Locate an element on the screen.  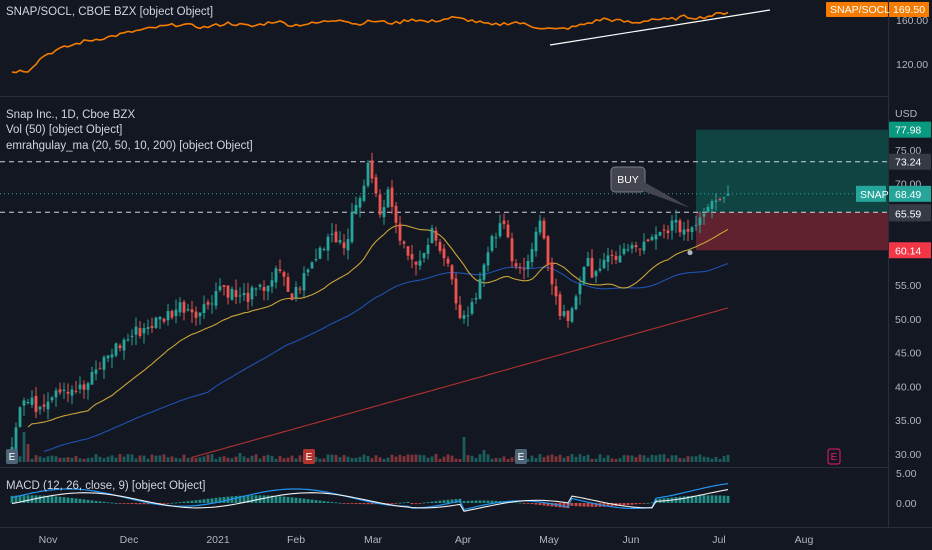
price-legend-title: Snap Inc., 1D, Cboe BZX is located at coordinates (71, 115).